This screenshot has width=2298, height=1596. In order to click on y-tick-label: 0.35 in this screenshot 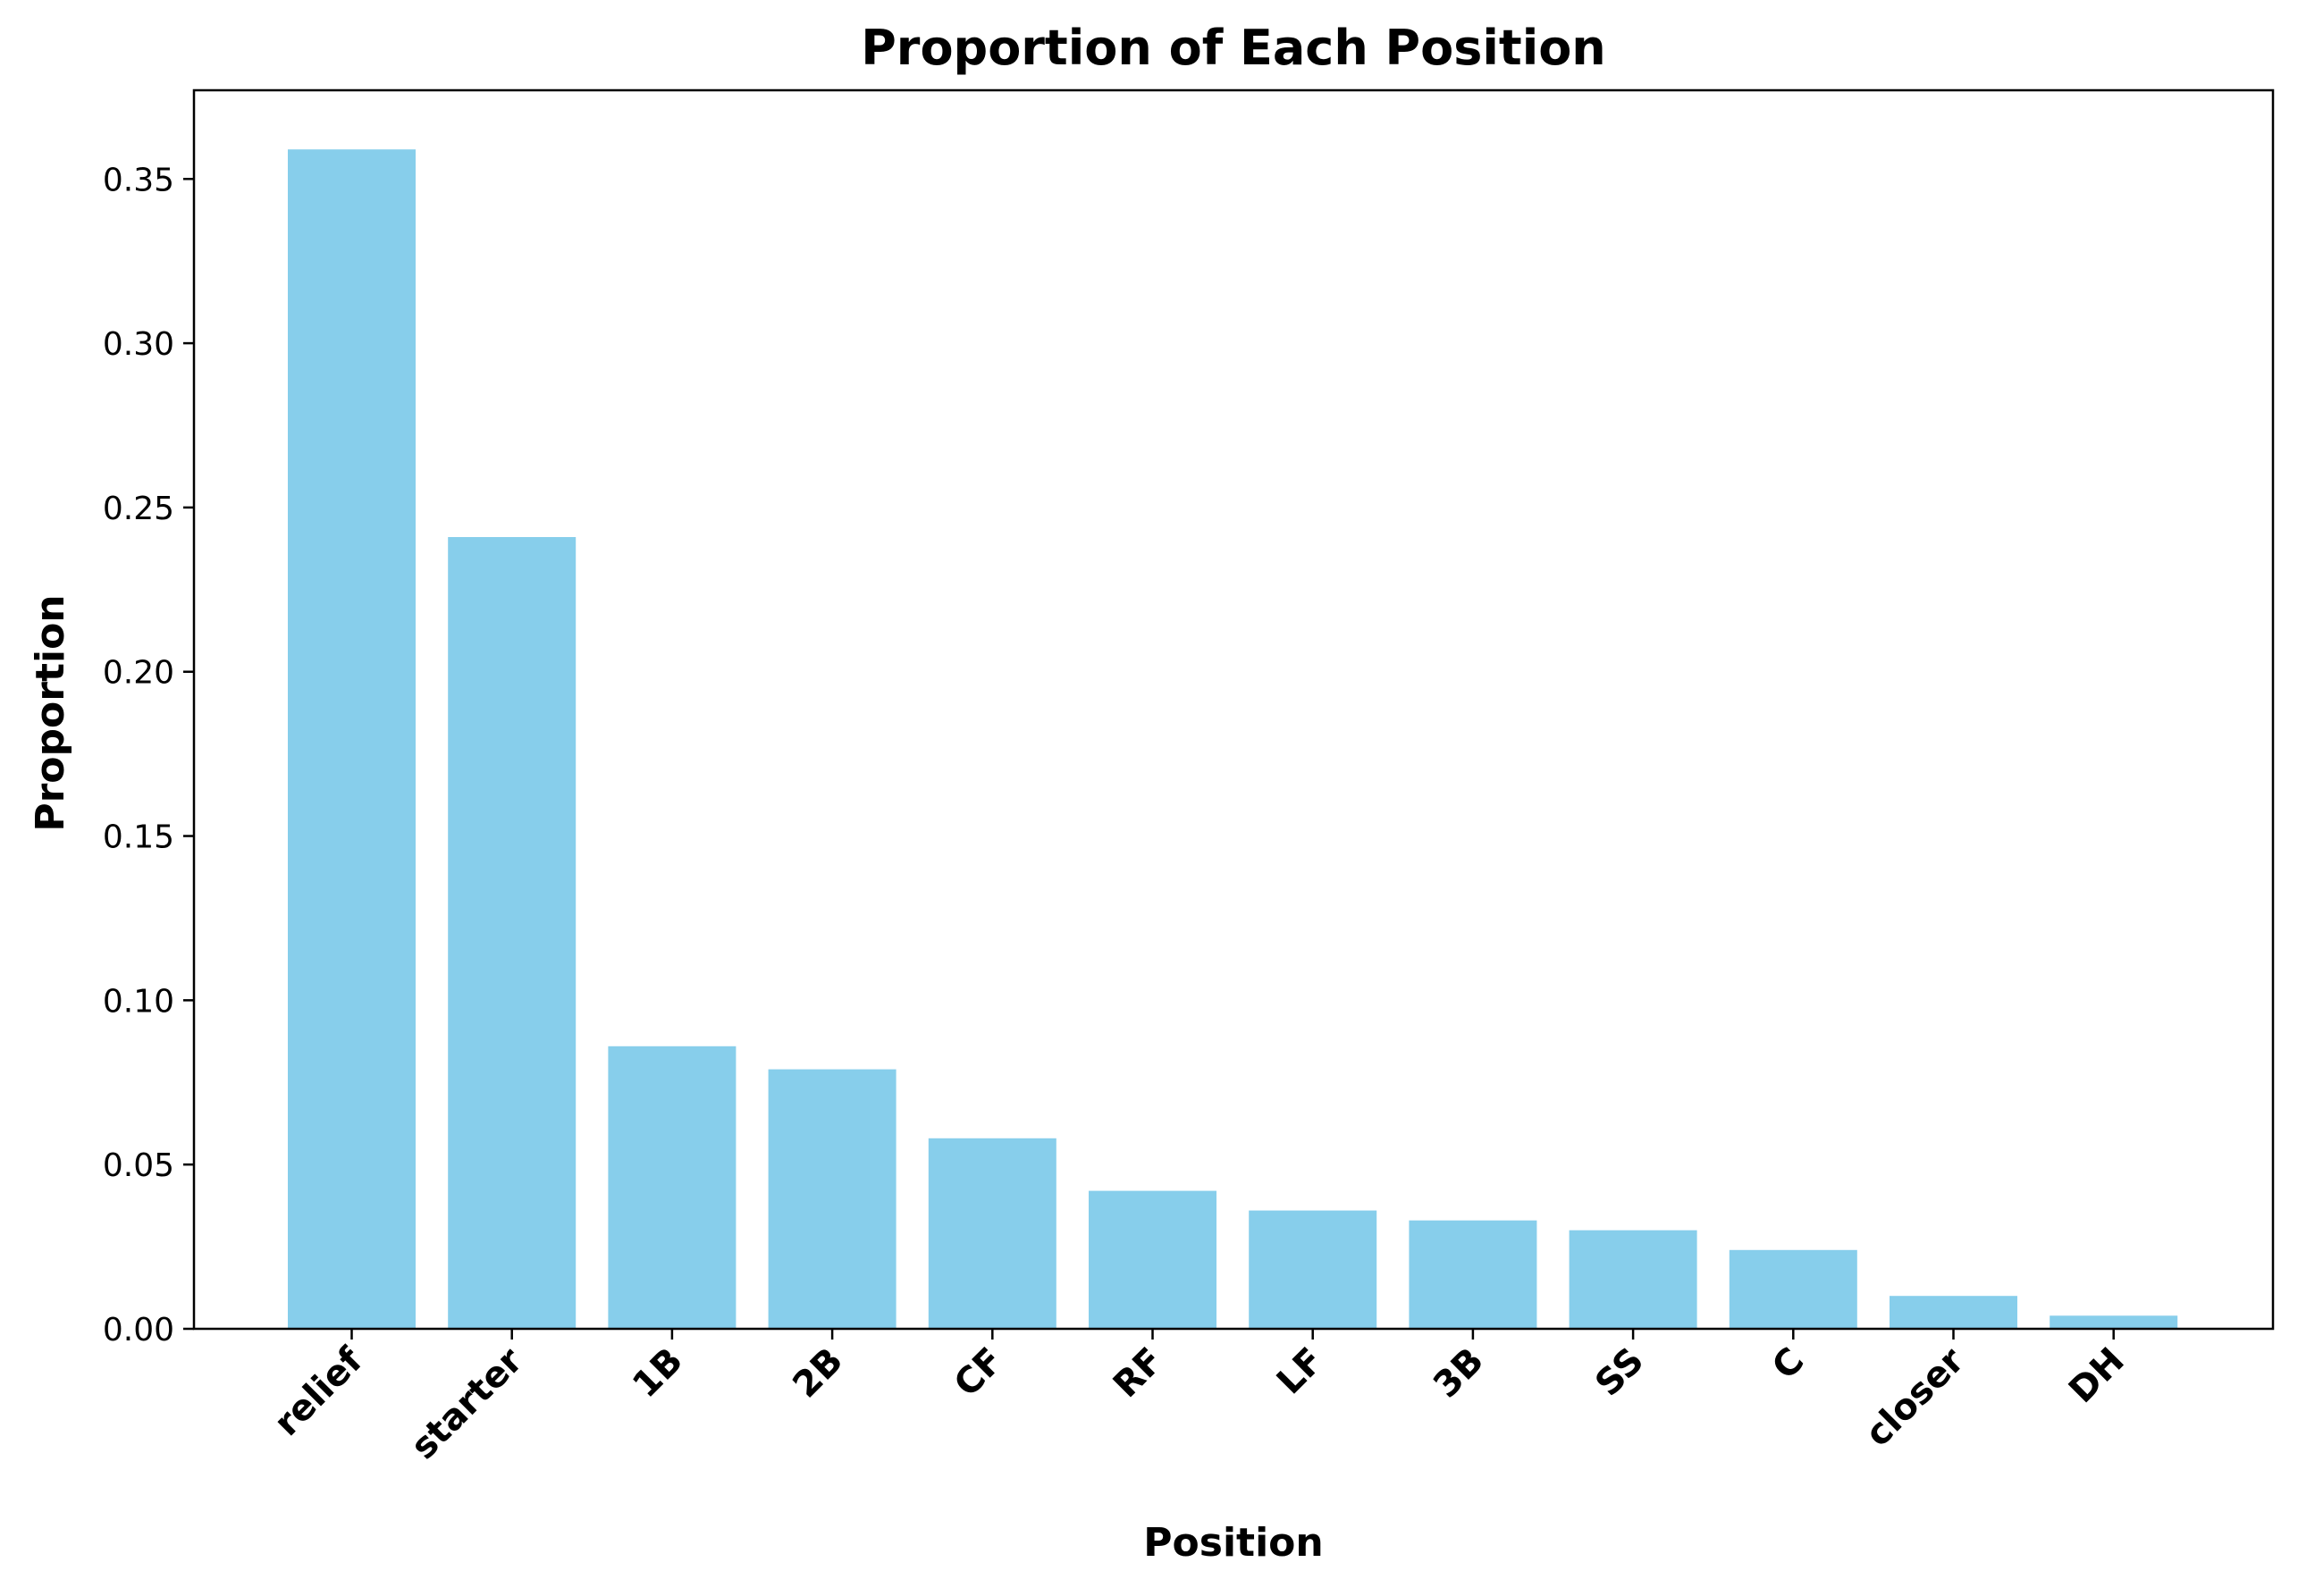, I will do `click(139, 180)`.